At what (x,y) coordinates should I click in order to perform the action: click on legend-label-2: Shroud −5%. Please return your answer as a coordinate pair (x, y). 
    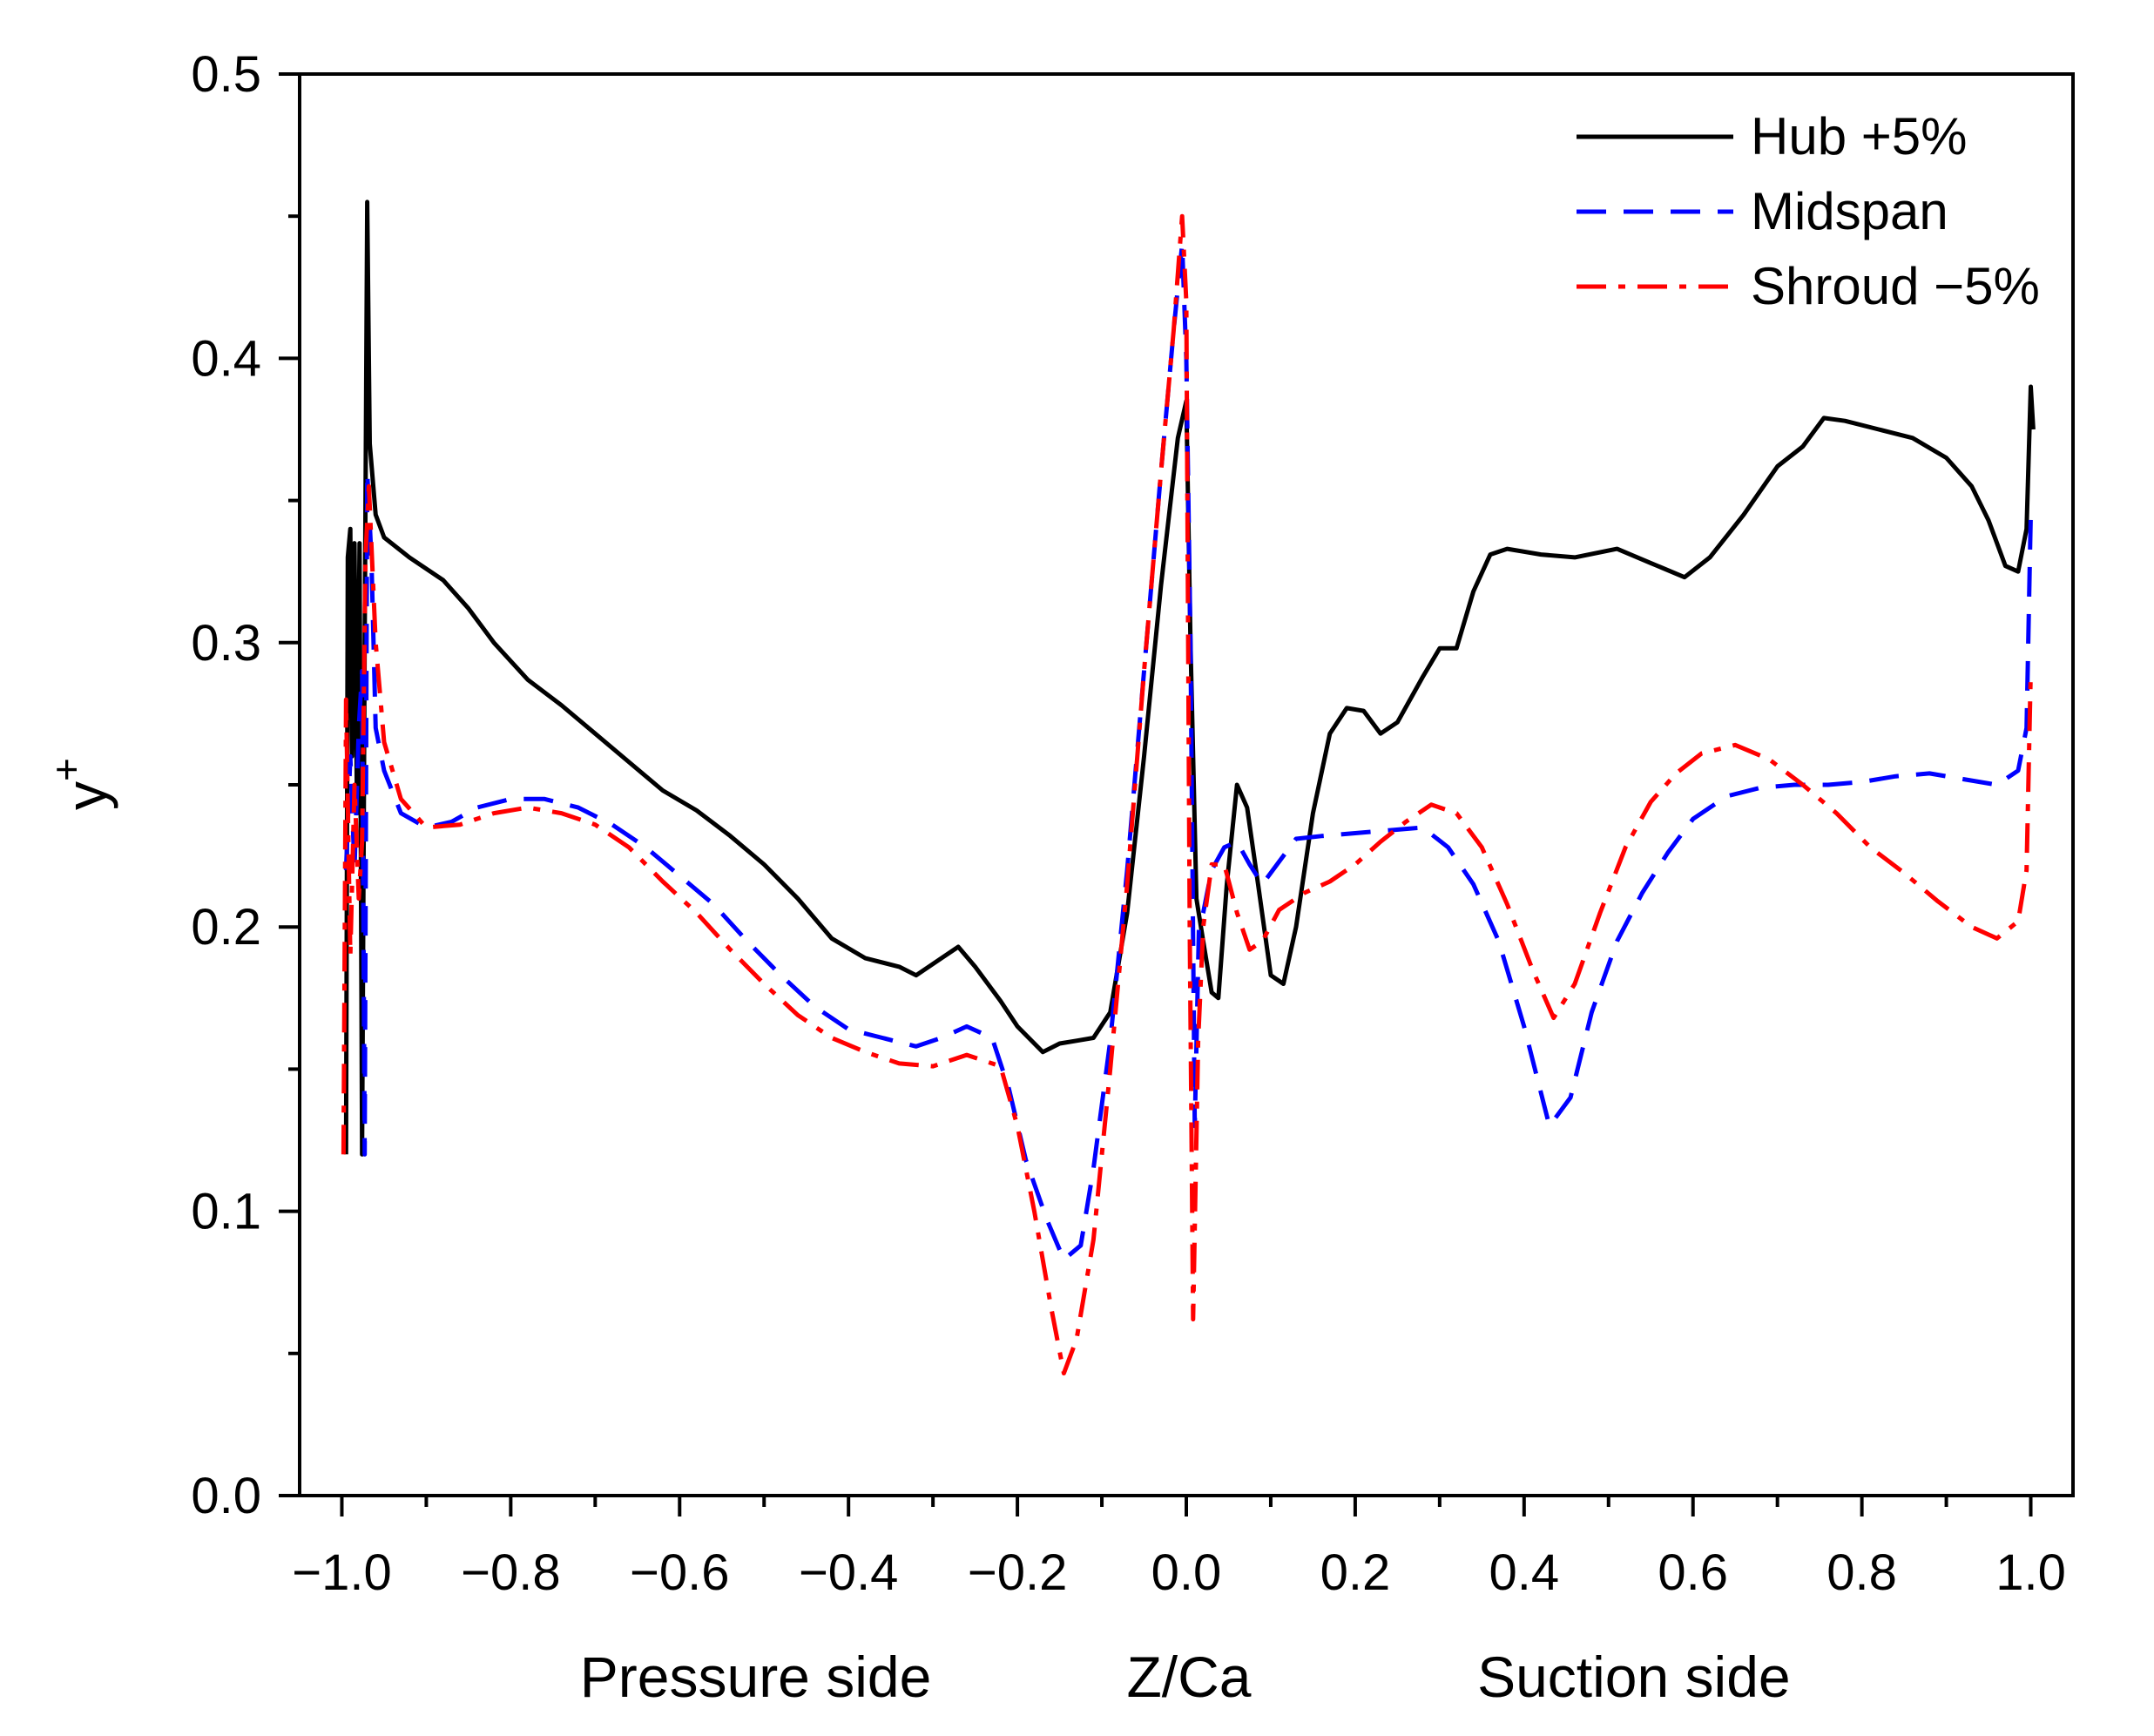
    Looking at the image, I should click on (1895, 286).